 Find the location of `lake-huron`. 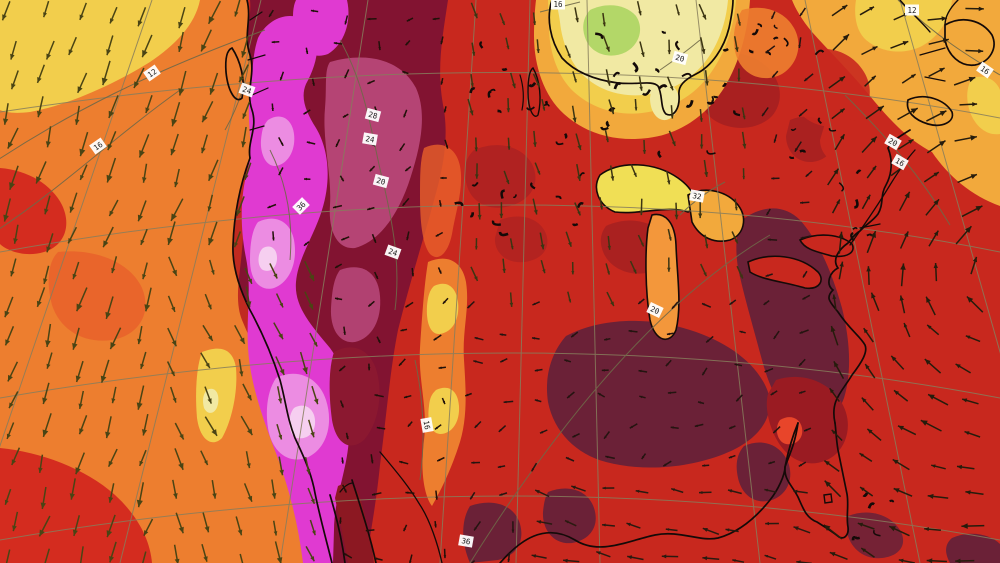

lake-huron is located at coordinates (716, 215).